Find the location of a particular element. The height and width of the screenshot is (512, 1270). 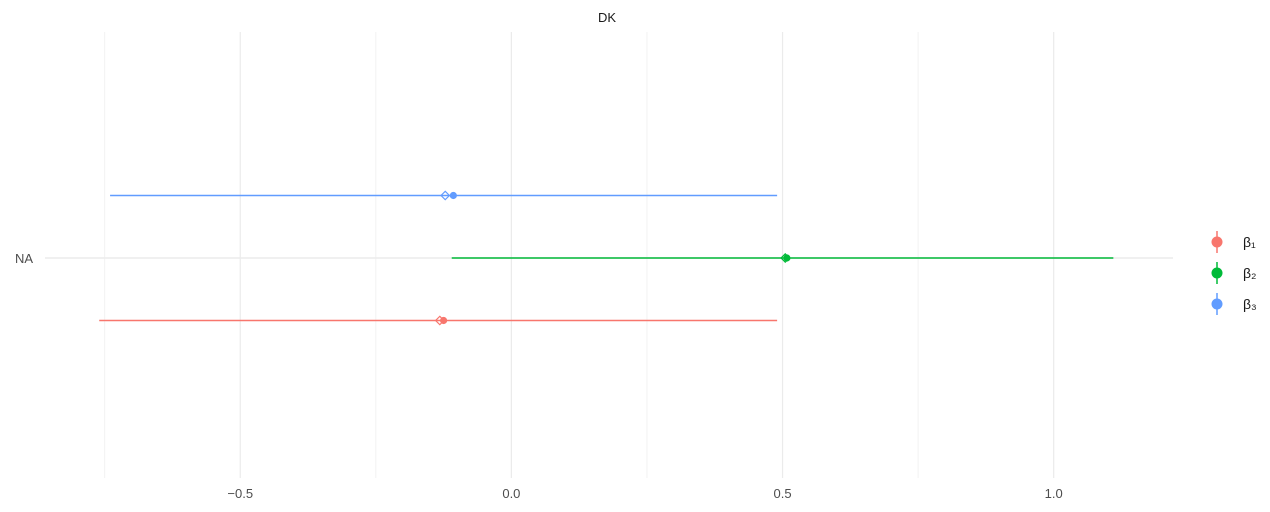

legend-item-1: β₁ is located at coordinates (1233, 242).